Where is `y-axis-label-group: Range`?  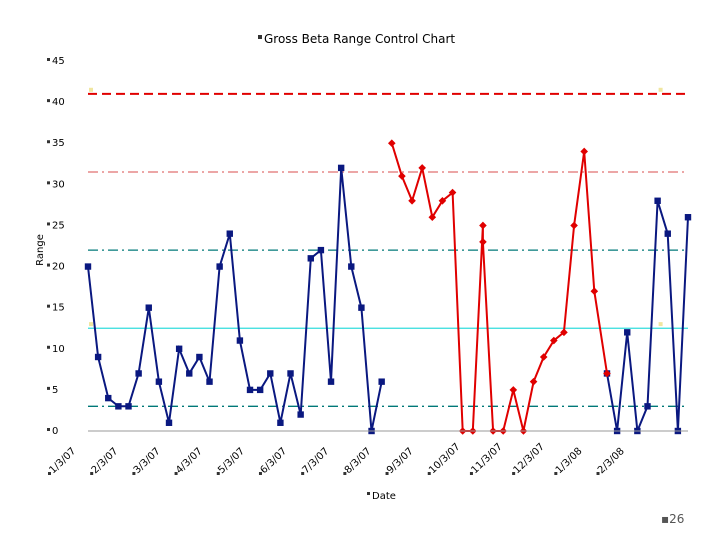
y-axis-label-group: Range is located at coordinates (40, 250).